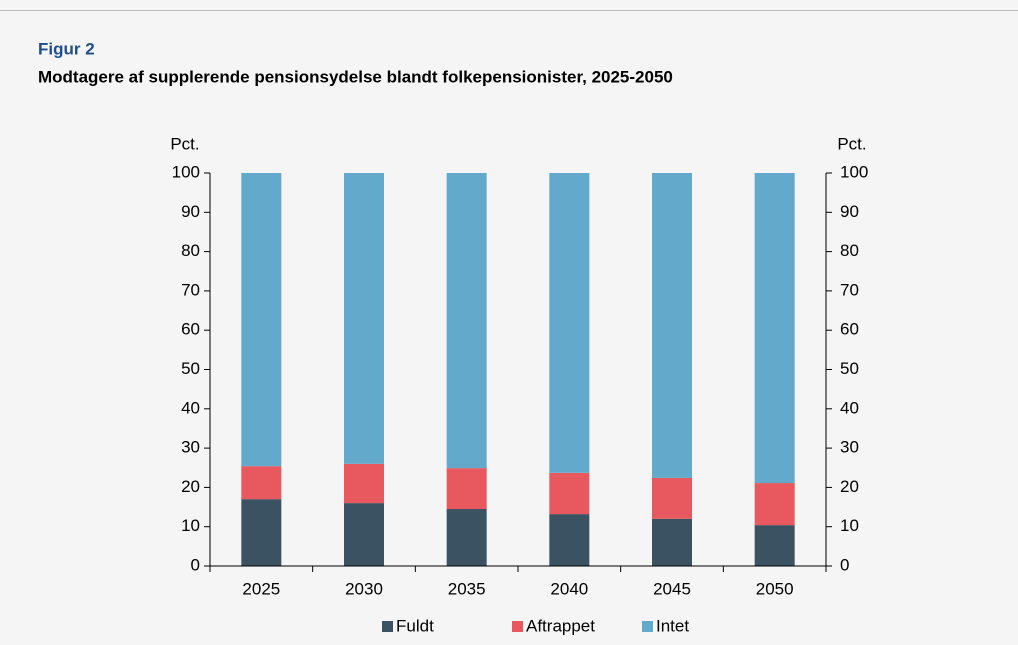 This screenshot has height=645, width=1018. What do you see at coordinates (560, 625) in the screenshot?
I see `legend-label: Aftrappet` at bounding box center [560, 625].